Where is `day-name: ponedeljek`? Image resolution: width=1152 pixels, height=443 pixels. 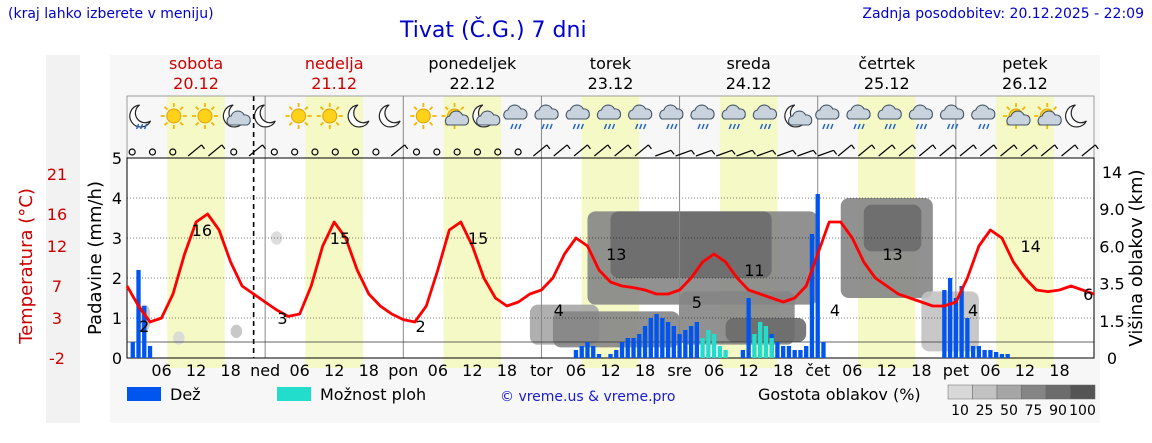 day-name: ponedeljek is located at coordinates (472, 63).